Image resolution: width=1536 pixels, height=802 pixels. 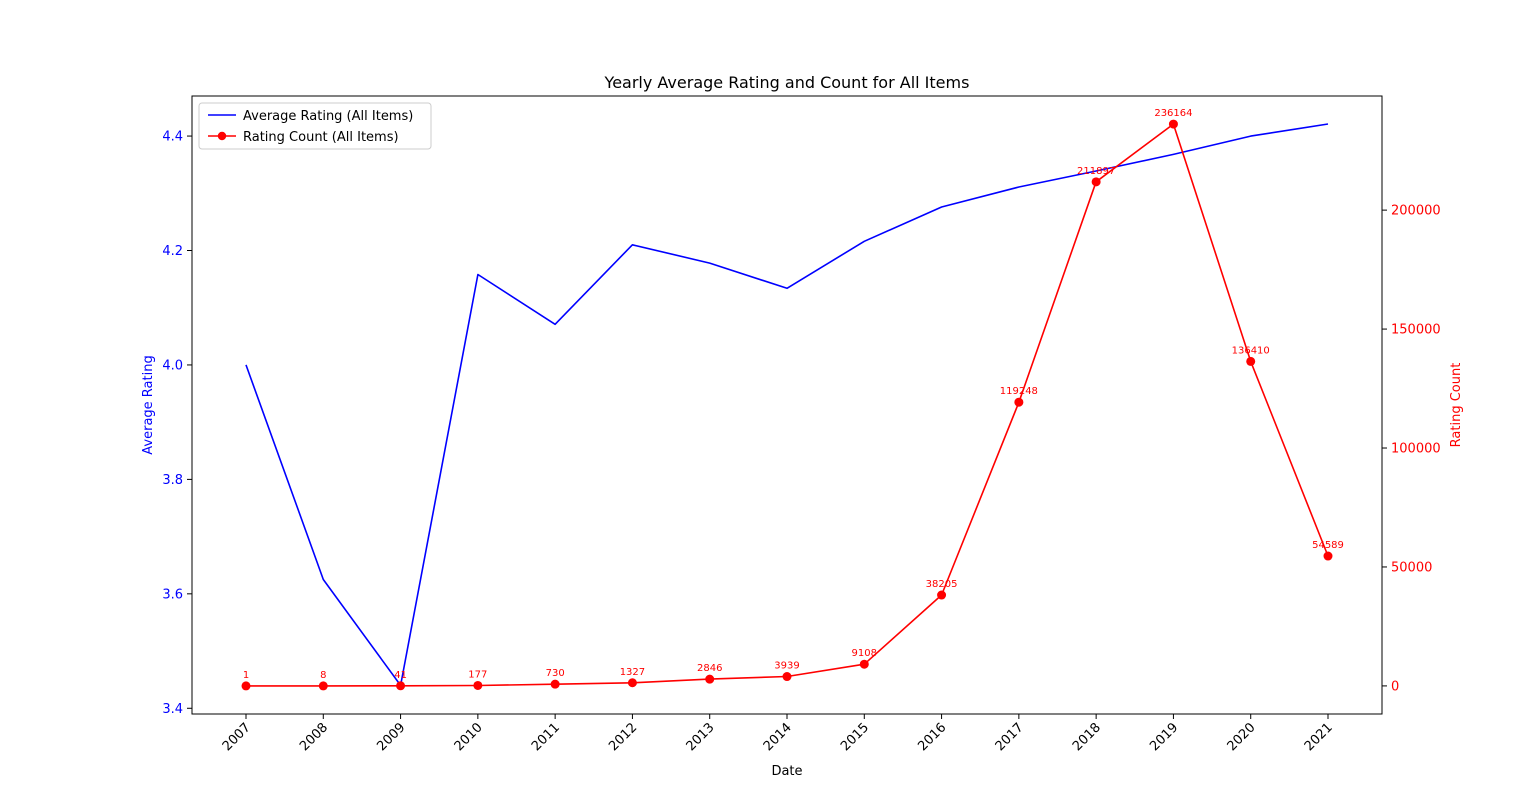 What do you see at coordinates (177, 423) in the screenshot?
I see `left-y-axis: 3.4 3.6 3.8 4.0 4.2 4.4` at bounding box center [177, 423].